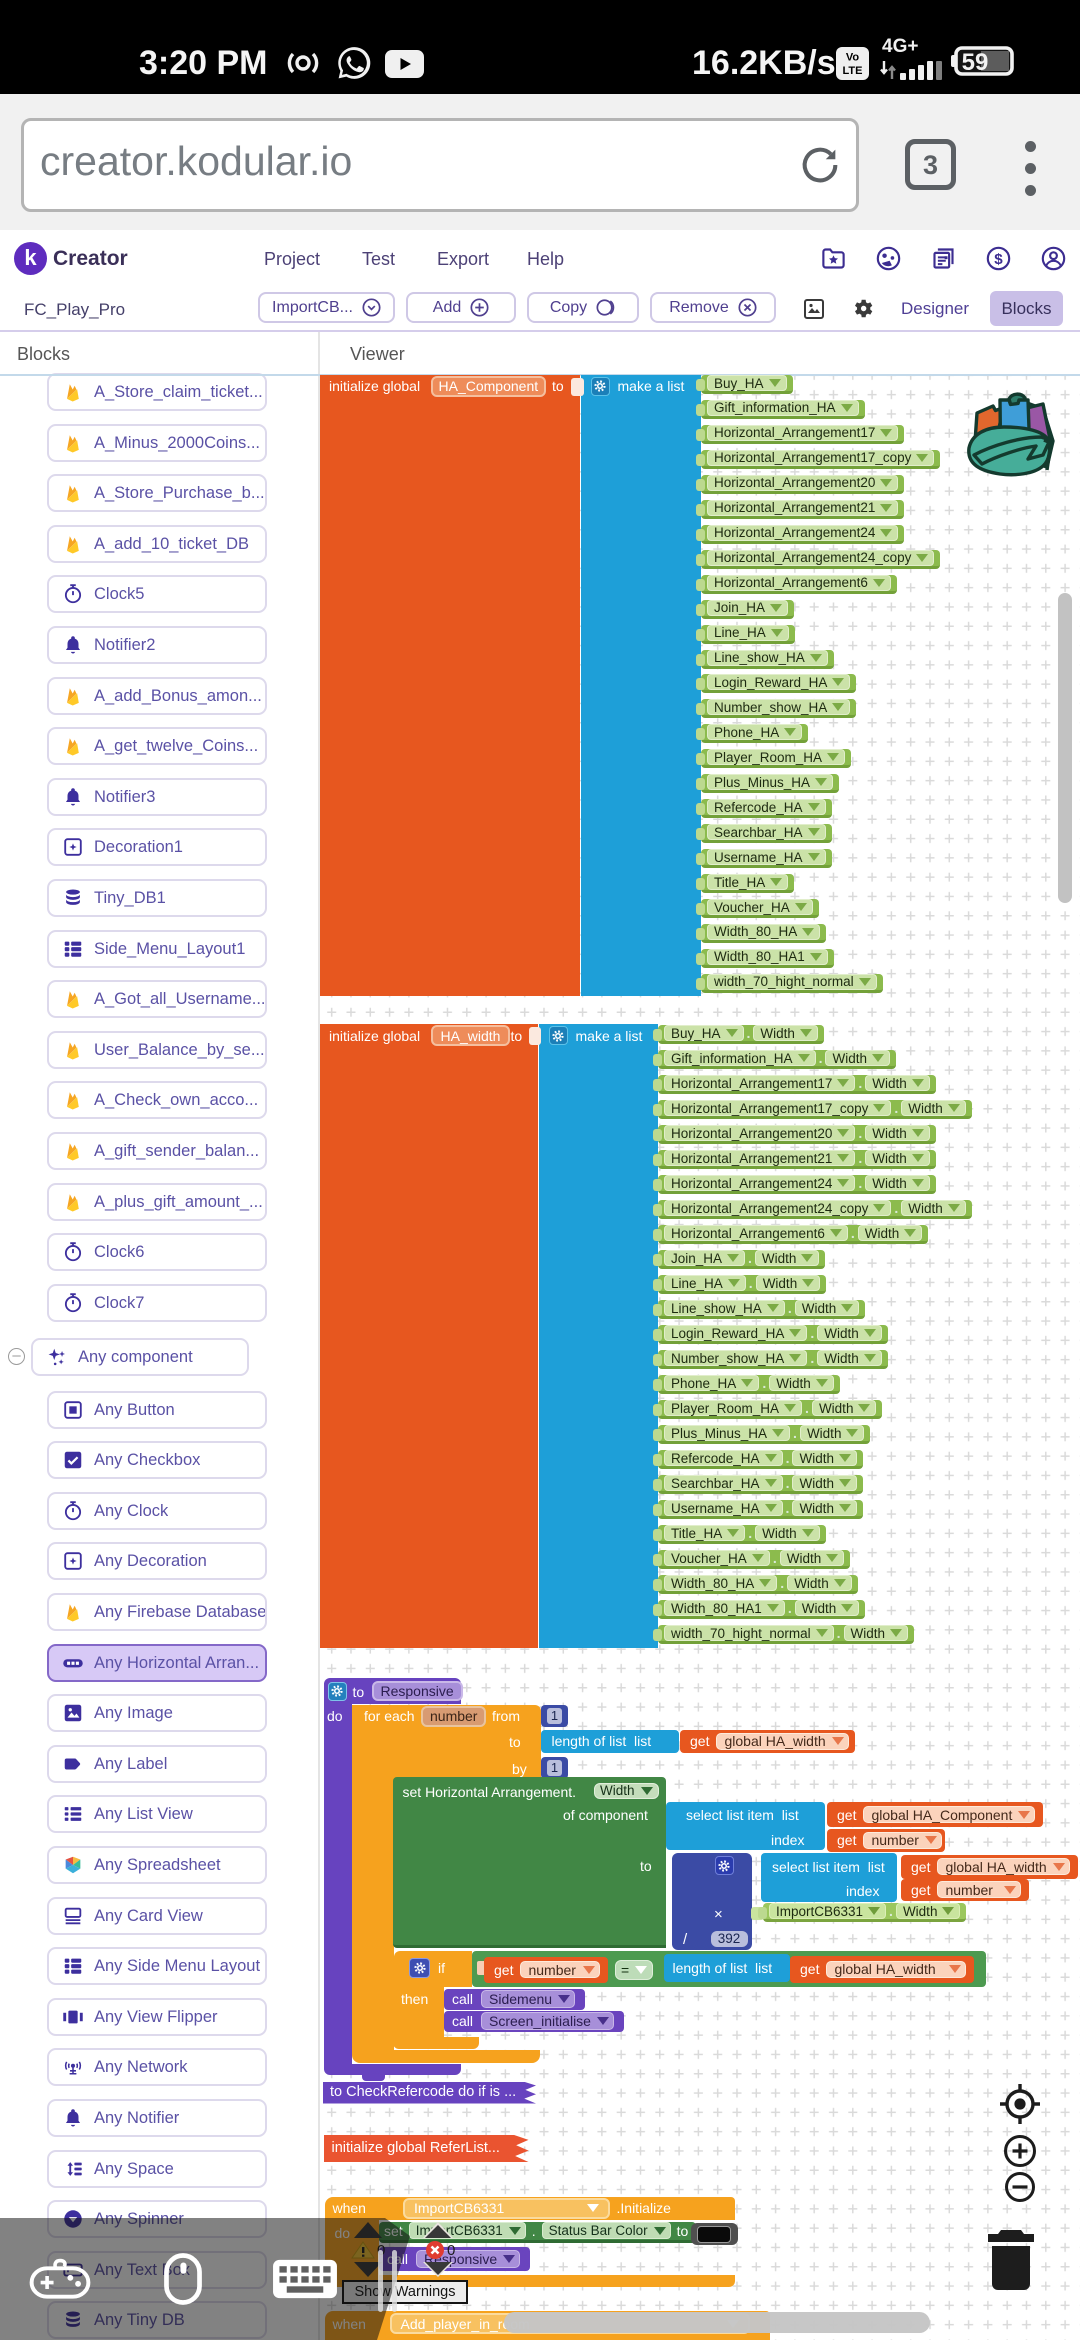 The width and height of the screenshot is (1080, 2340). What do you see at coordinates (853, 71) in the screenshot?
I see `svg-text: LTE` at bounding box center [853, 71].